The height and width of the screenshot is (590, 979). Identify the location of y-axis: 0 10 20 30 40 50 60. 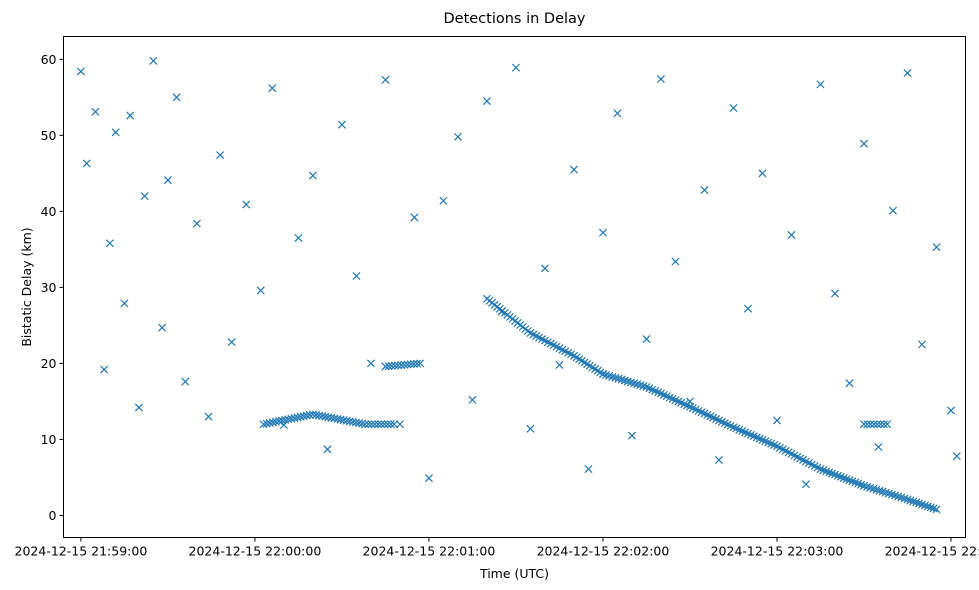
(52, 287).